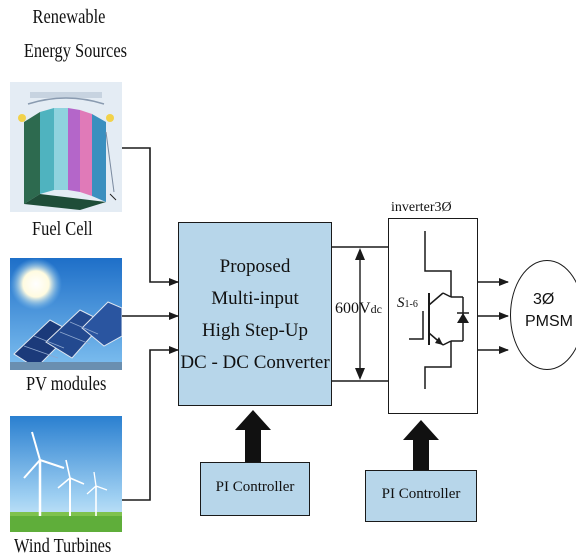 This screenshot has height=558, width=576. I want to click on switch-letter: S, so click(401, 303).